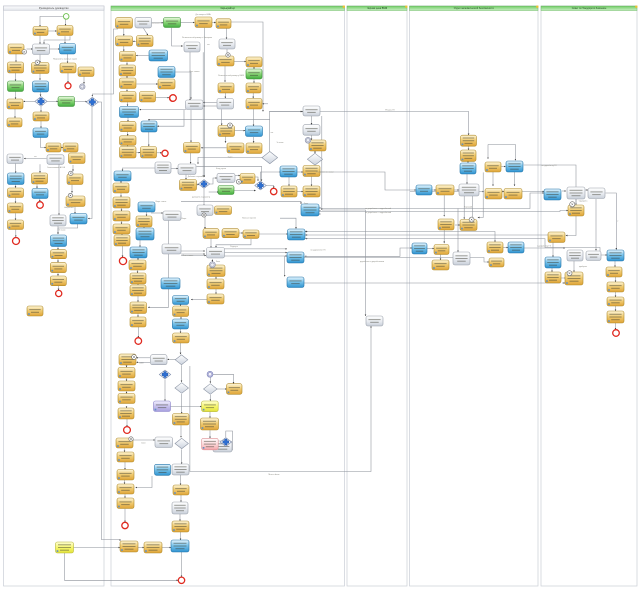 Image resolution: width=640 pixels, height=594 pixels. Describe the element at coordinates (221, 169) in the screenshot. I see `svg-text: Чтор улучик` at that location.